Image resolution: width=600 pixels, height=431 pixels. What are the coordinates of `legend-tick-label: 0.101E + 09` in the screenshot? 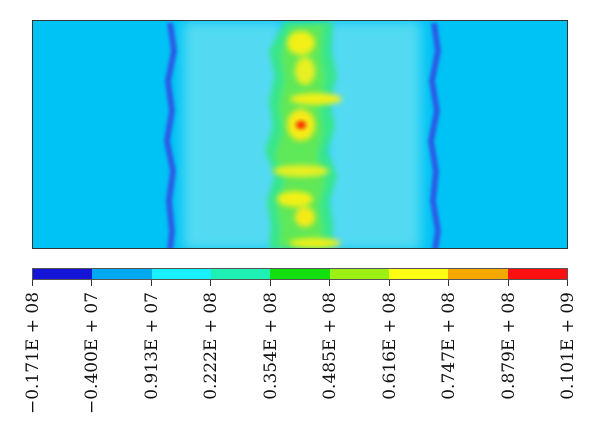 It's located at (568, 346).